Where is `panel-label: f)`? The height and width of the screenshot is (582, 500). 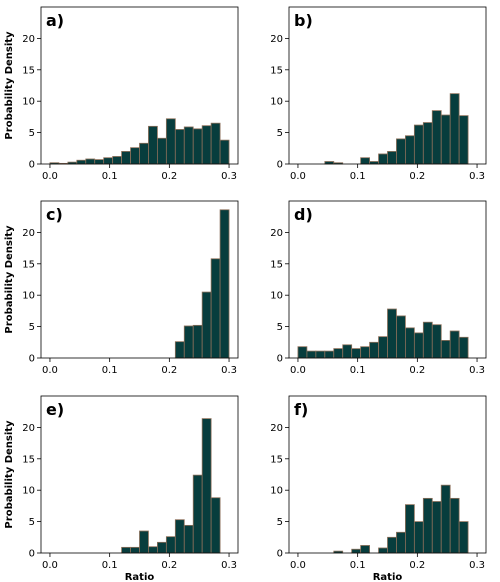 panel-label: f) is located at coordinates (301, 409).